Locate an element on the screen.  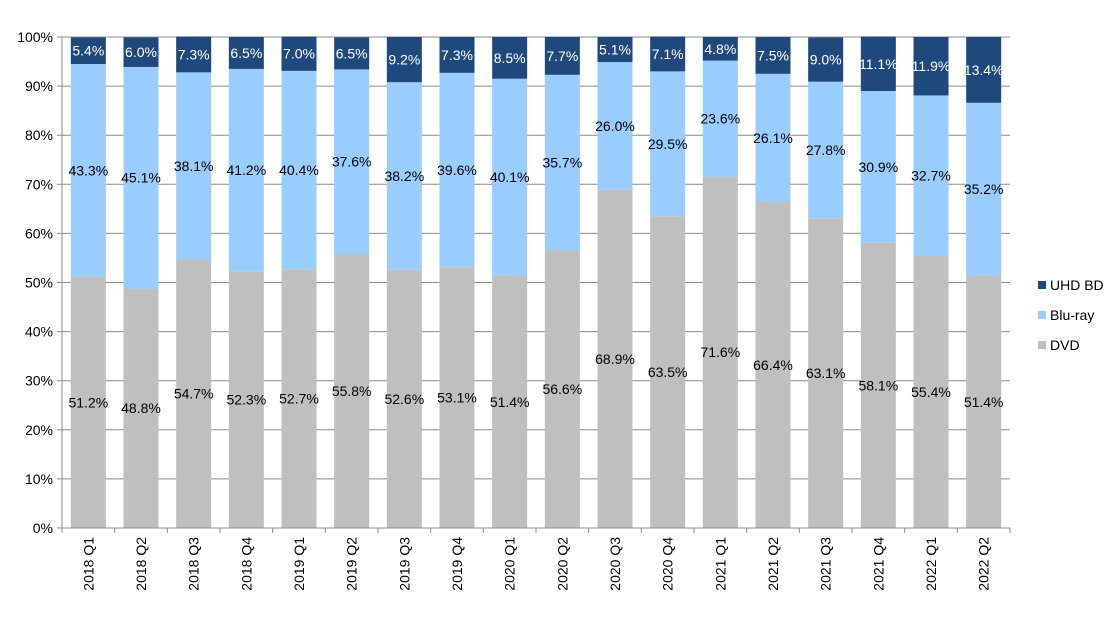
x-category-label: 2021 Q3 is located at coordinates (826, 564).